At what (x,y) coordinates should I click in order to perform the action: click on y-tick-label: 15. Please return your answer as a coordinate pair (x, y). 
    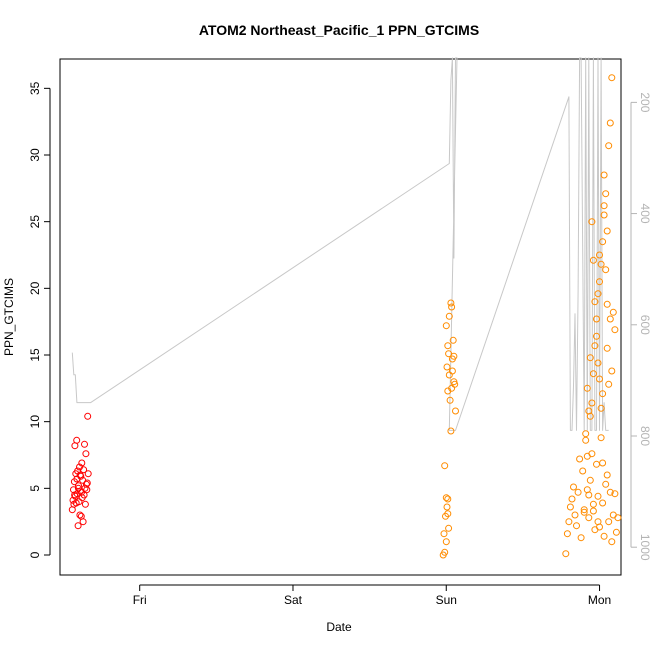
    Looking at the image, I should click on (35, 355).